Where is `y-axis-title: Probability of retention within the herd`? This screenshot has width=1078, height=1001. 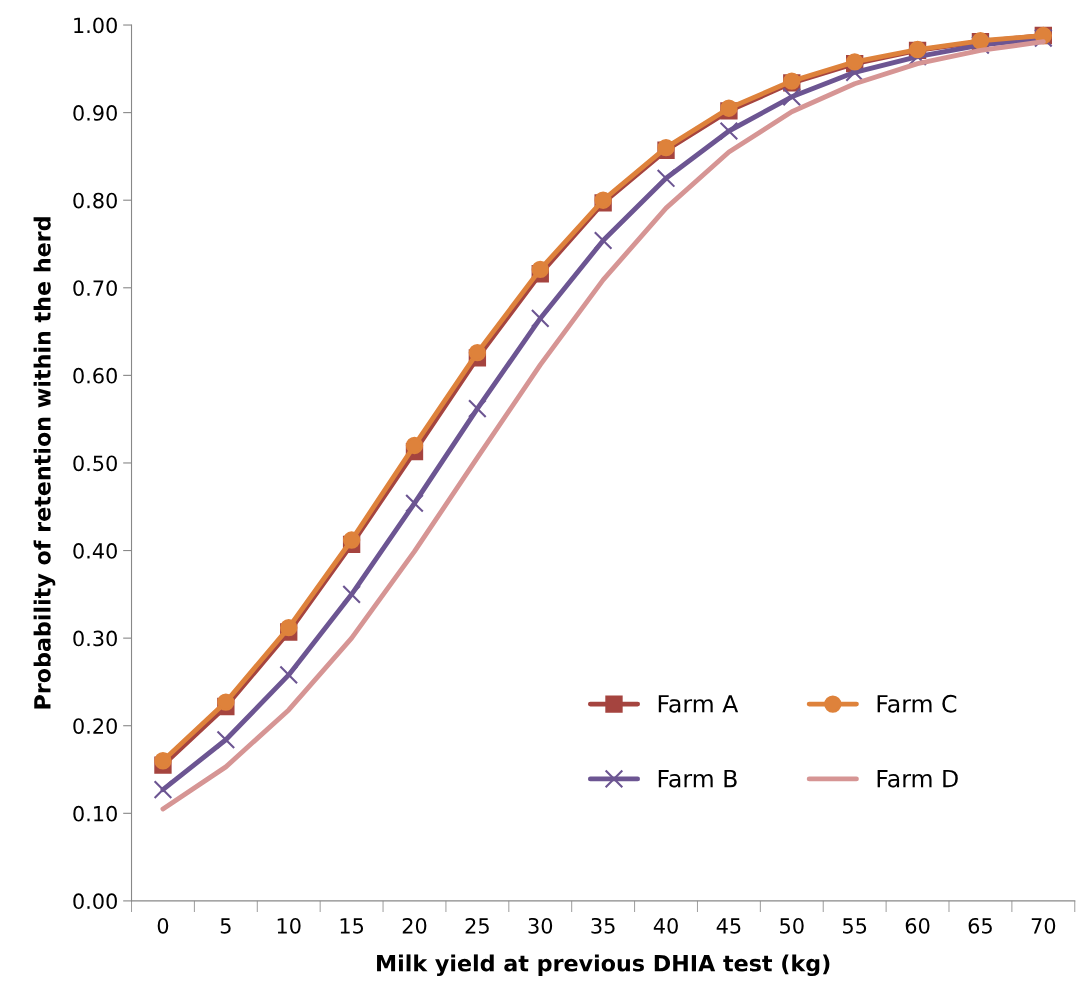
y-axis-title: Probability of retention within the herd is located at coordinates (44, 463).